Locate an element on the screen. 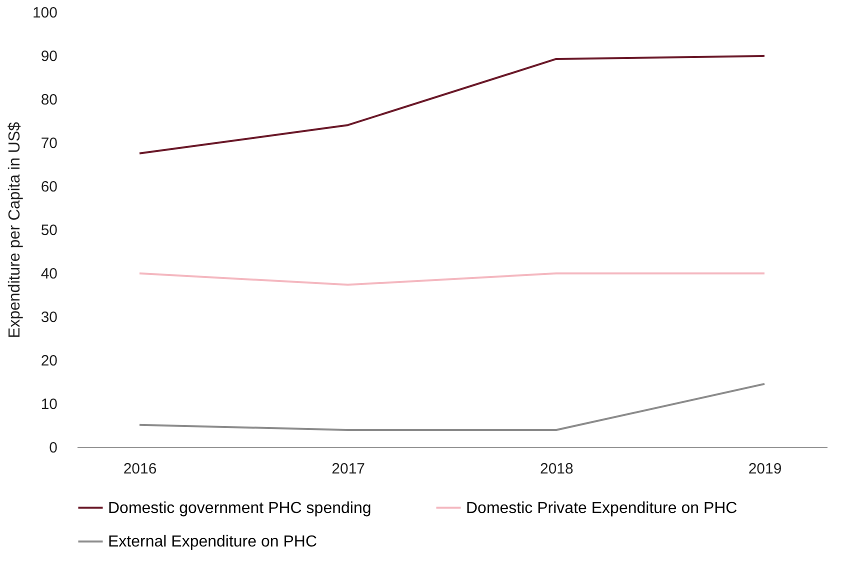  y-tick-label: 10 is located at coordinates (49, 404).